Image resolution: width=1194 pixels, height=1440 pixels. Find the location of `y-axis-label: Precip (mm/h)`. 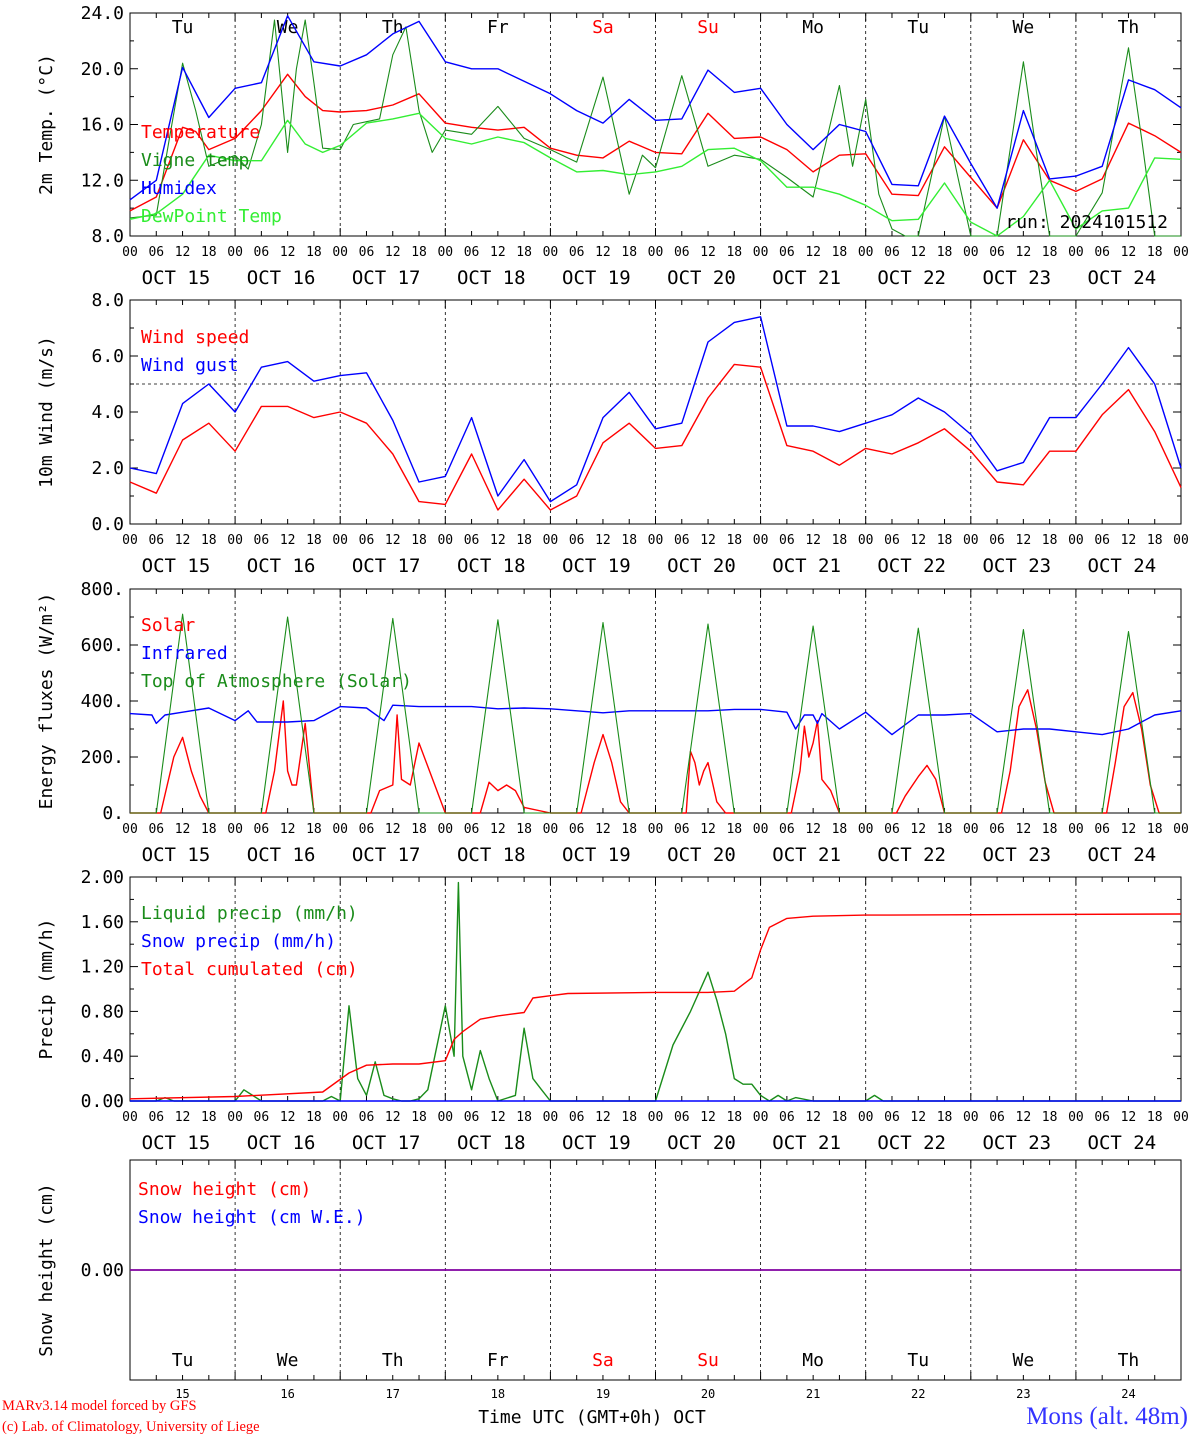

y-axis-label: Precip (mm/h) is located at coordinates (46, 989).